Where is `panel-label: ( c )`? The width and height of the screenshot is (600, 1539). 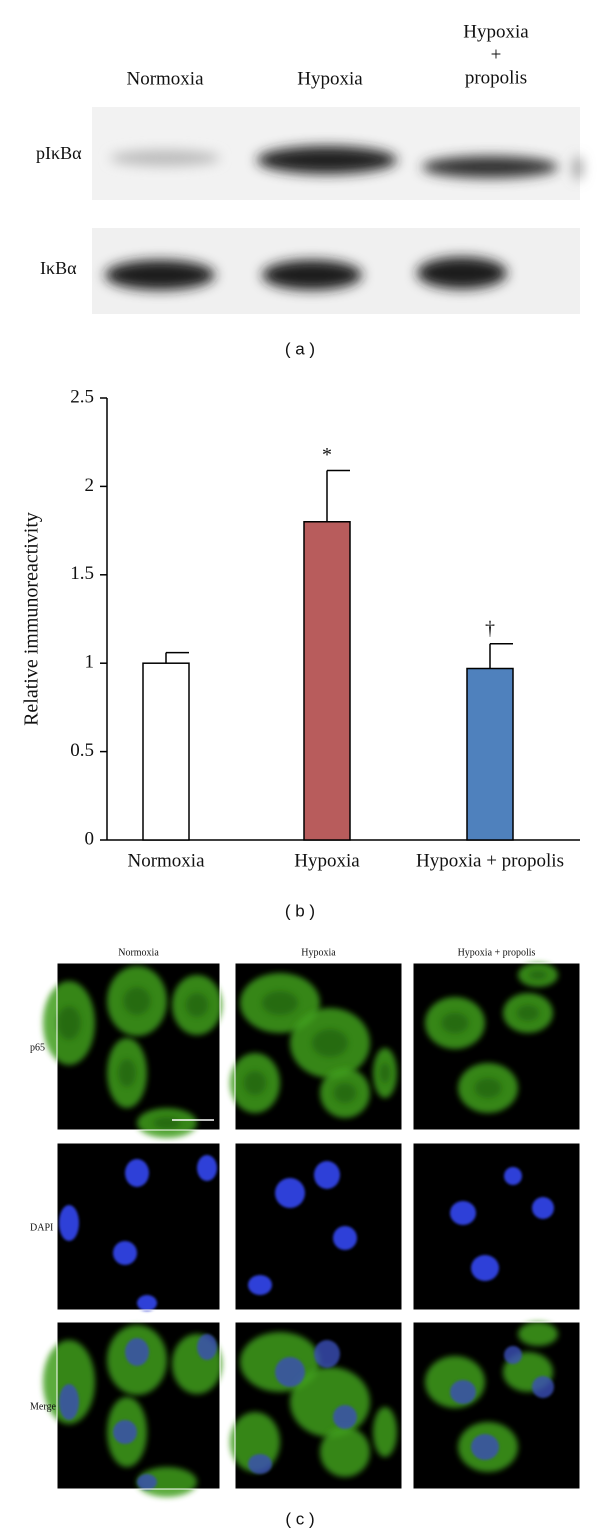
panel-label: ( c ) is located at coordinates (299, 1518).